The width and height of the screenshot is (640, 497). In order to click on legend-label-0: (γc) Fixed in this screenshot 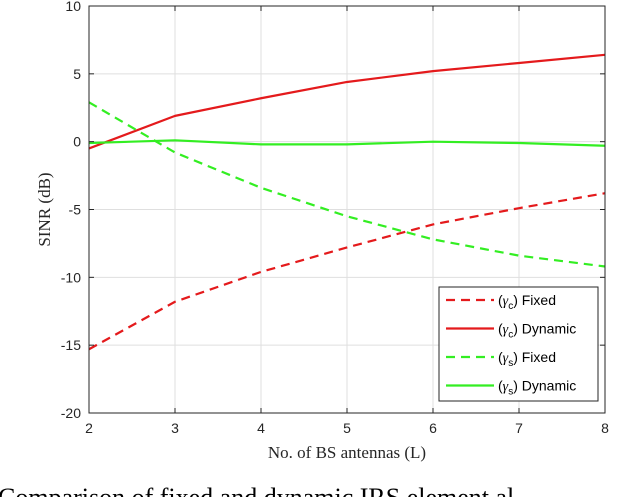, I will do `click(527, 302)`.